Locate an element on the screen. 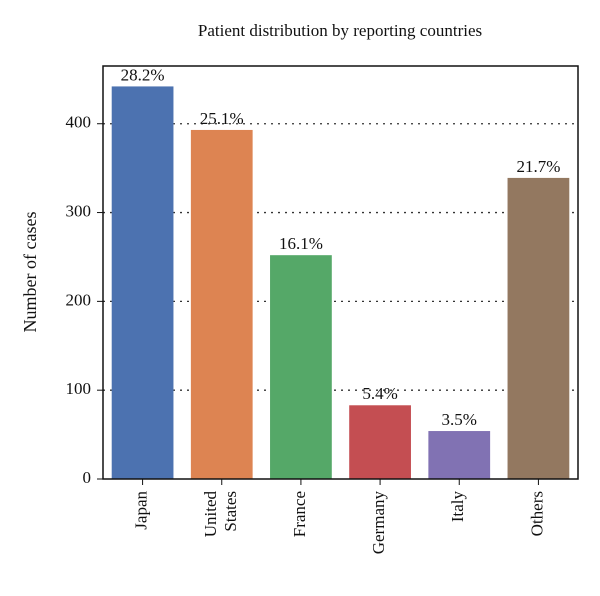  y-tick-label: 400 is located at coordinates (79, 122).